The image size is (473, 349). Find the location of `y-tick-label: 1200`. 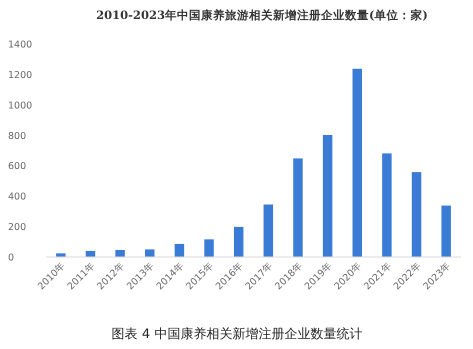

y-tick-label: 1200 is located at coordinates (20, 75).